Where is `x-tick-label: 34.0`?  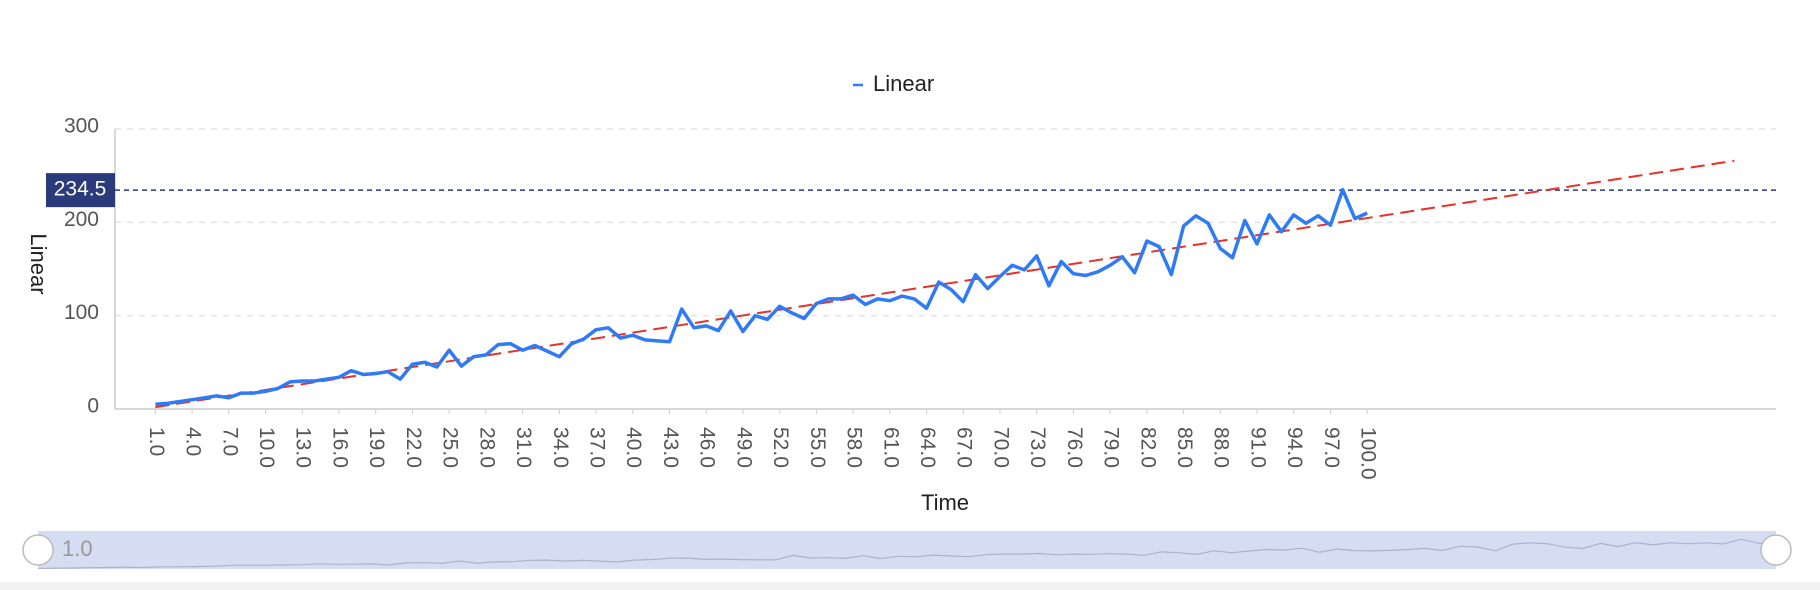
x-tick-label: 34.0 is located at coordinates (560, 447).